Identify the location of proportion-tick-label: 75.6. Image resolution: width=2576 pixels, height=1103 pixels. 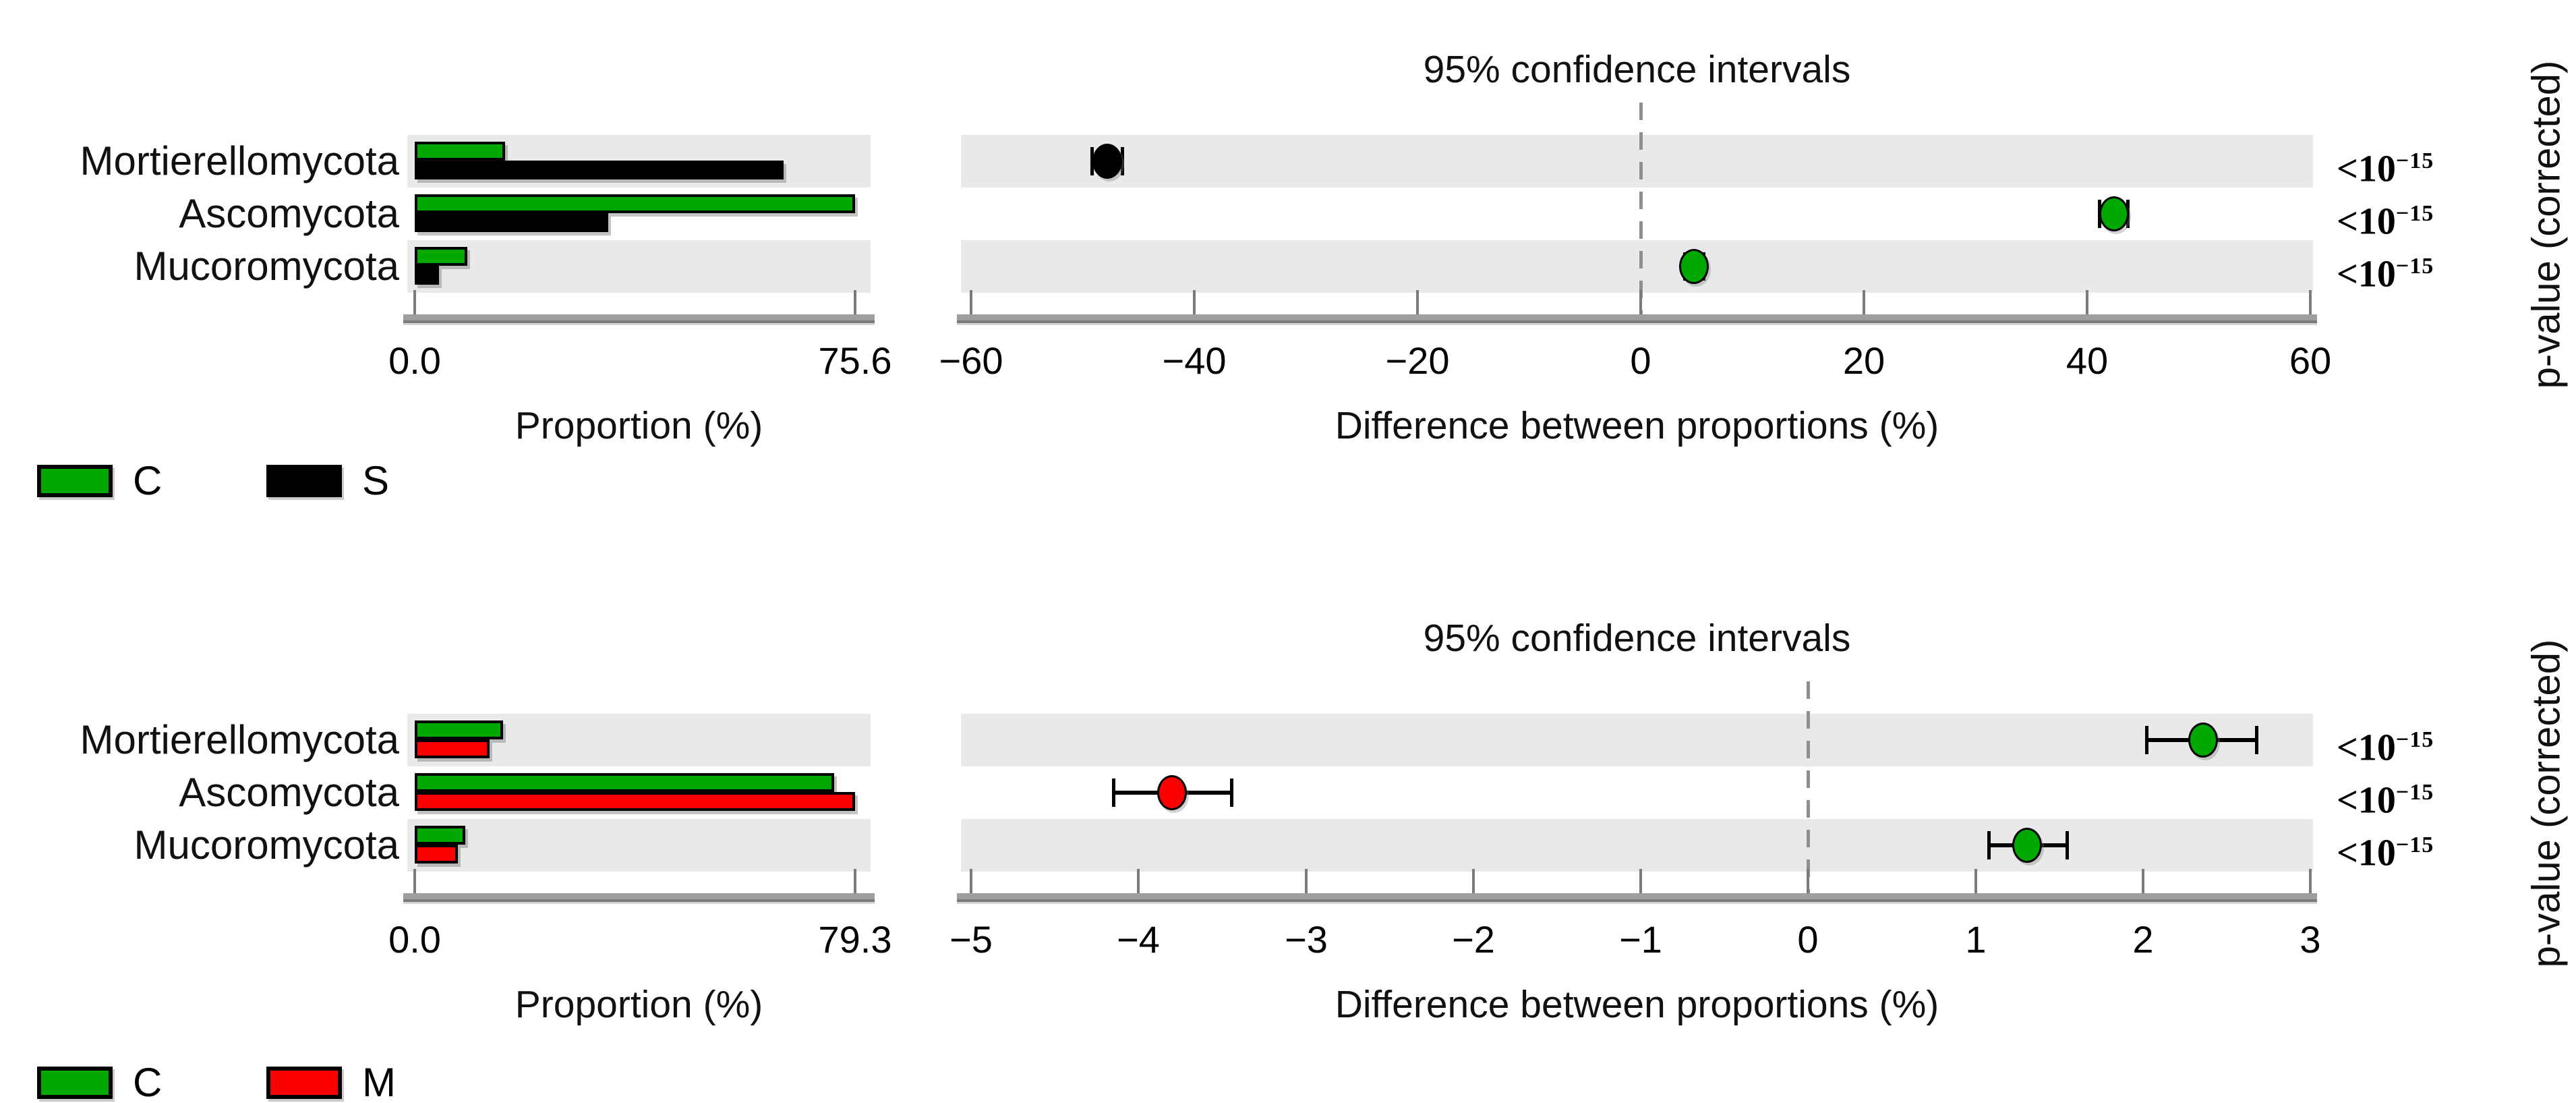
(855, 360).